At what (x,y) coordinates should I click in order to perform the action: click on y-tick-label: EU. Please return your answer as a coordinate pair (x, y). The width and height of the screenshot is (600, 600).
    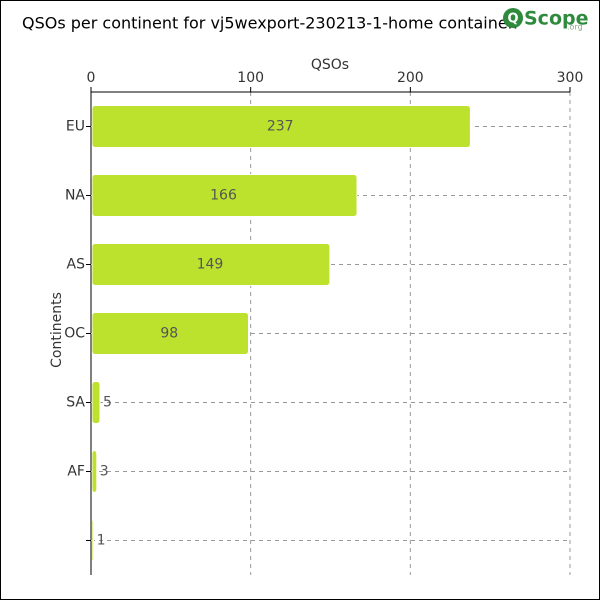
    Looking at the image, I should click on (75, 127).